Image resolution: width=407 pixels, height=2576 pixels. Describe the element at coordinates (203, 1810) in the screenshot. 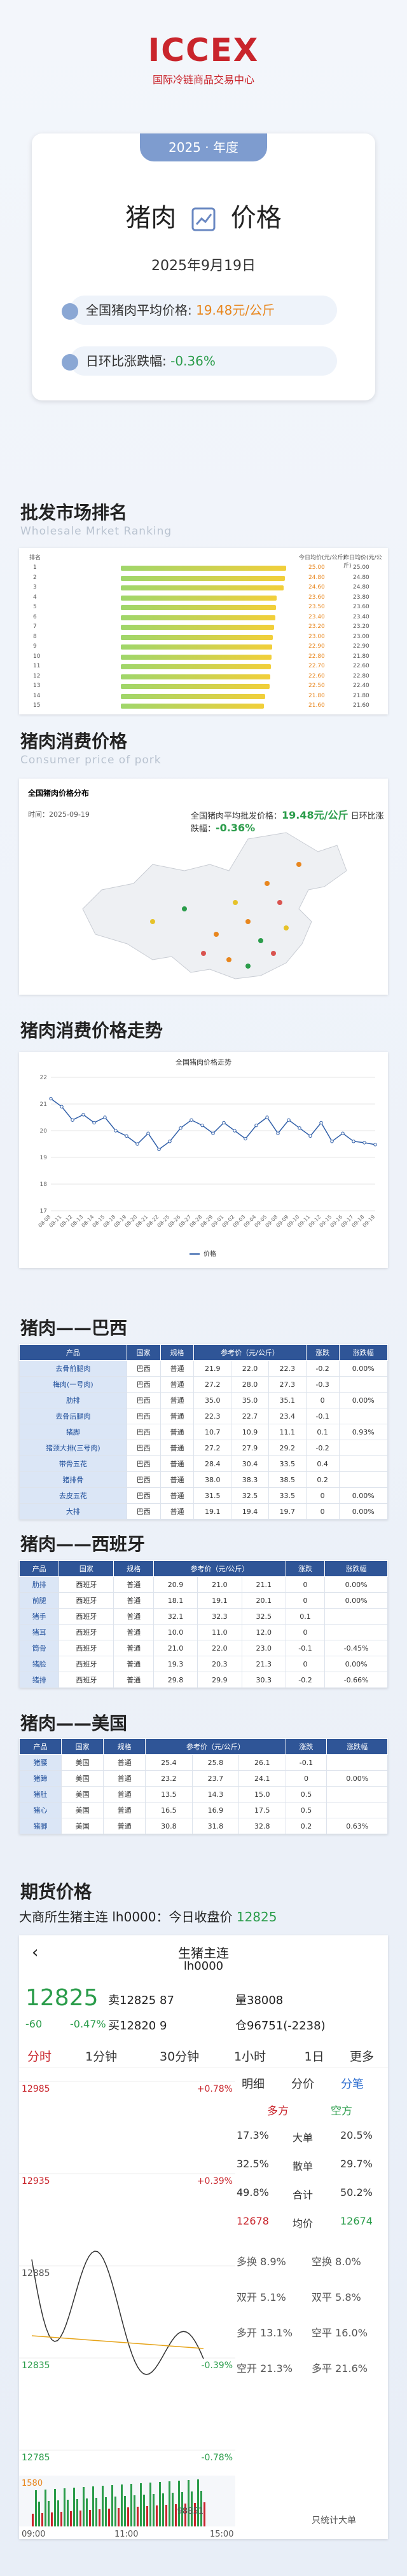

I see `row: 猪心 美国 普通 16.5 16.9 17.5 0.5` at that location.